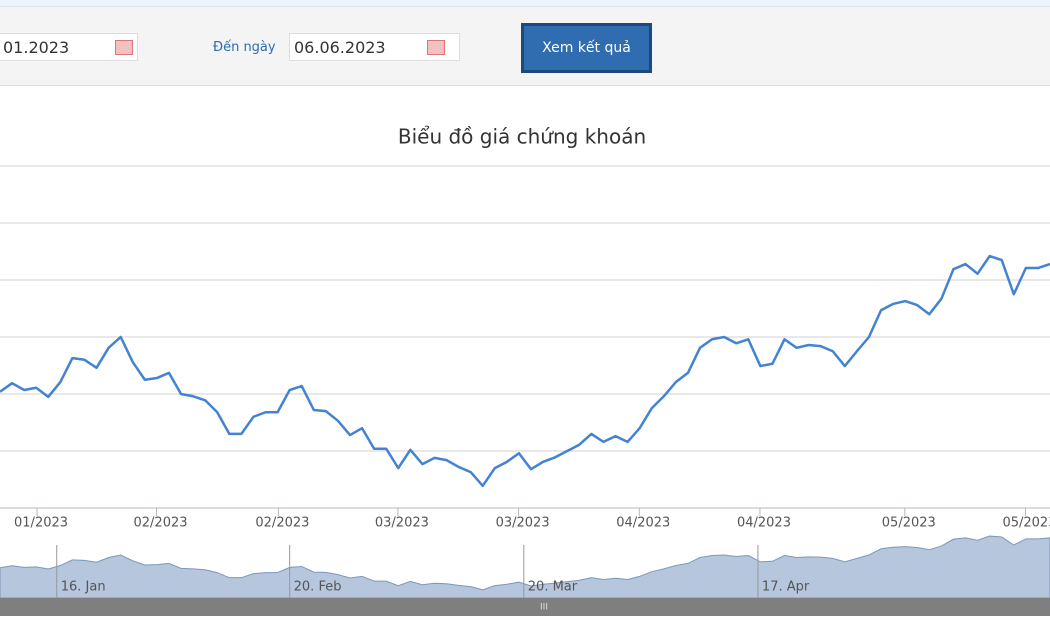 The width and height of the screenshot is (1050, 630). What do you see at coordinates (244, 47) in the screenshot?
I see `to-label: Đến ngày` at bounding box center [244, 47].